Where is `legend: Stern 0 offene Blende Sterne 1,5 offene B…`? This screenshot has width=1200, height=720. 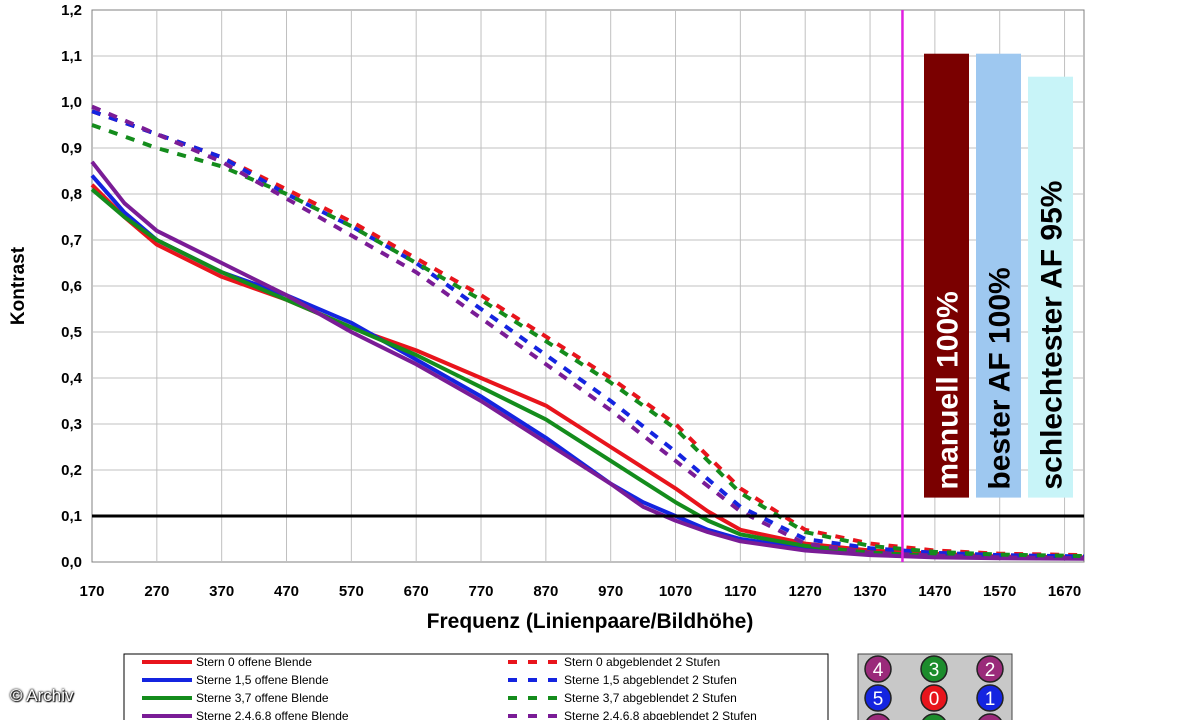
legend: Stern 0 offene Blende Sterne 1,5 offene B… is located at coordinates (476, 686).